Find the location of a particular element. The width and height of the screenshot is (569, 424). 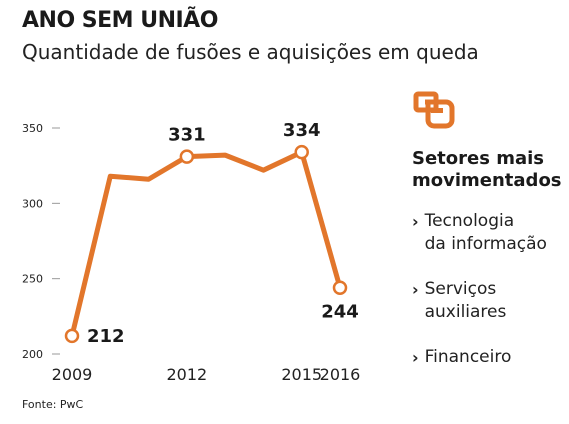

sector-item-financeiro: › Financeiro is located at coordinates (487, 357).